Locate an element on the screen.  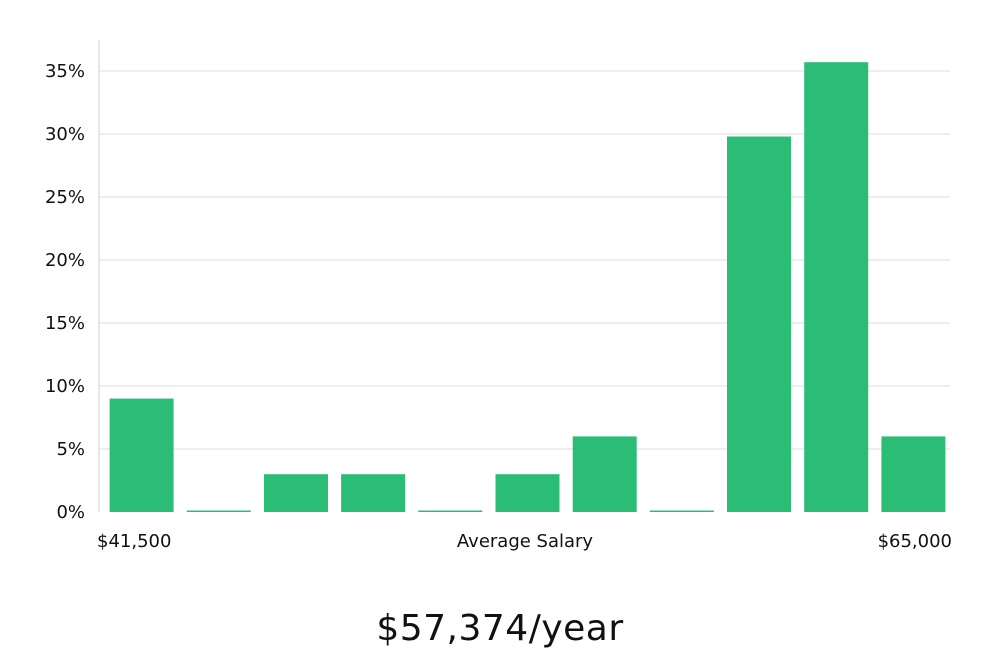
y-tick-label: 20% is located at coordinates (65, 260).